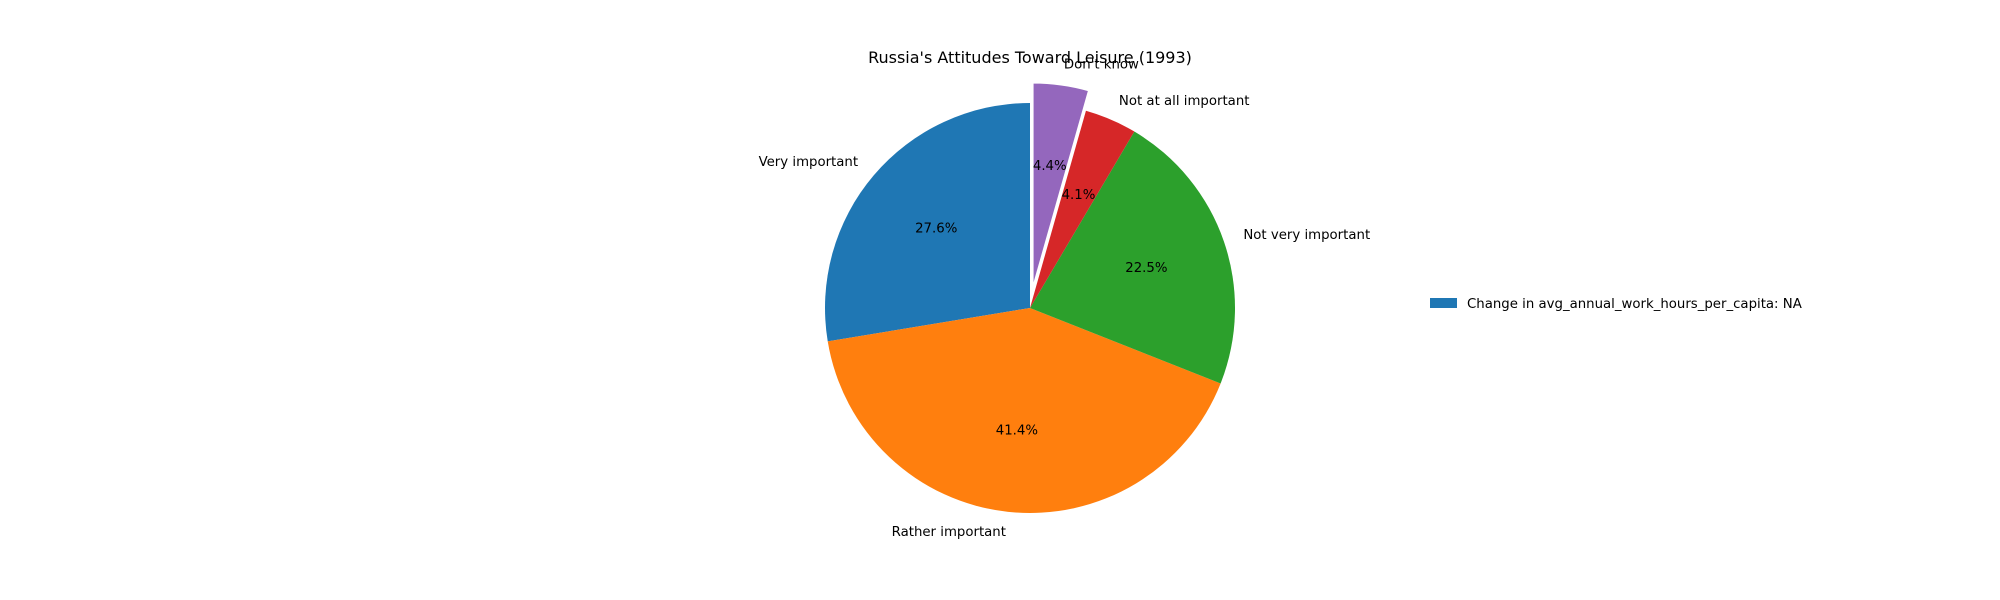  Describe the element at coordinates (1184, 101) in the screenshot. I see `slice-label-not-at-all-important: Not at all important` at that location.